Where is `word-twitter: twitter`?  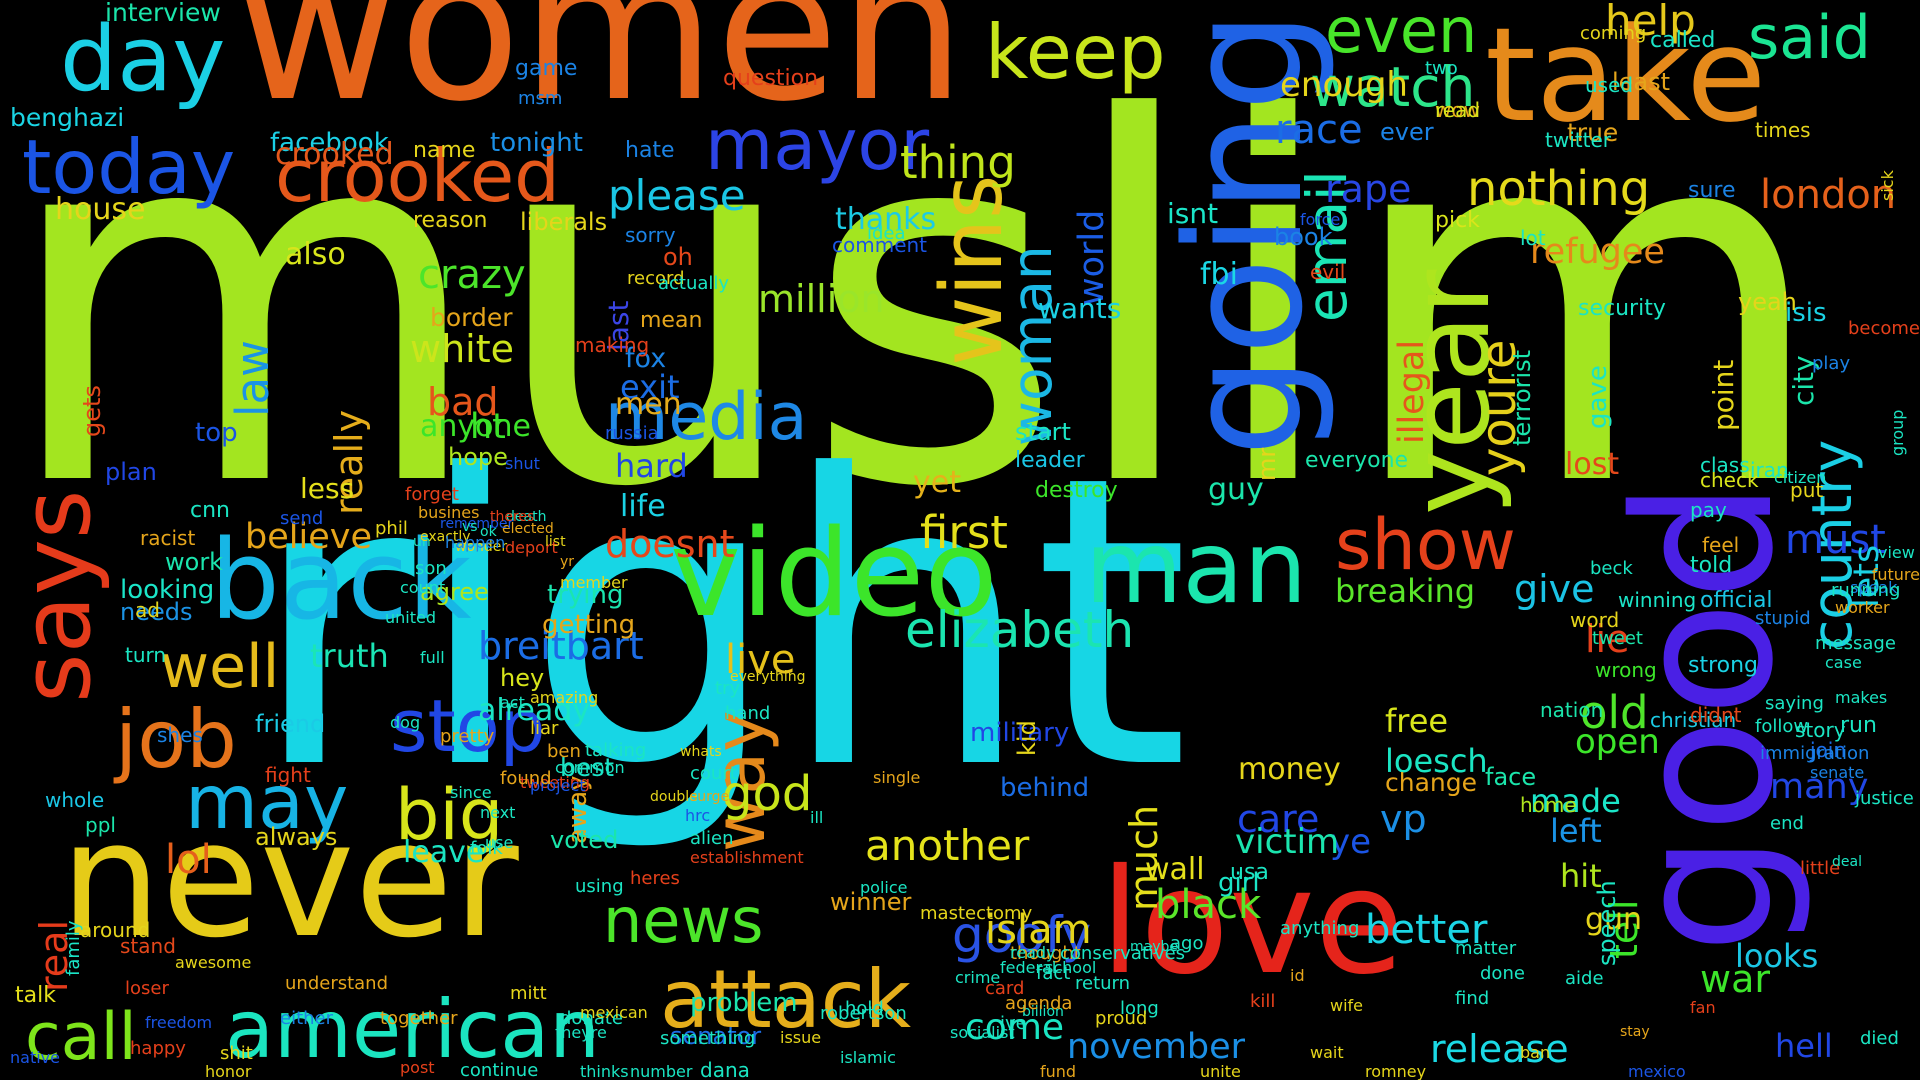 word-twitter: twitter is located at coordinates (1578, 140).